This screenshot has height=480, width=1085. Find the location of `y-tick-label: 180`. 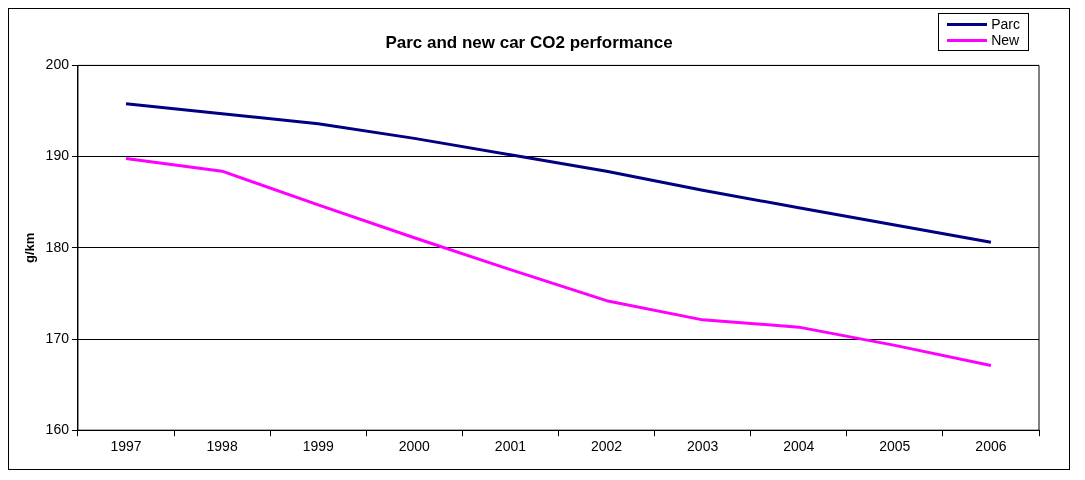

y-tick-label: 180 is located at coordinates (57, 246).